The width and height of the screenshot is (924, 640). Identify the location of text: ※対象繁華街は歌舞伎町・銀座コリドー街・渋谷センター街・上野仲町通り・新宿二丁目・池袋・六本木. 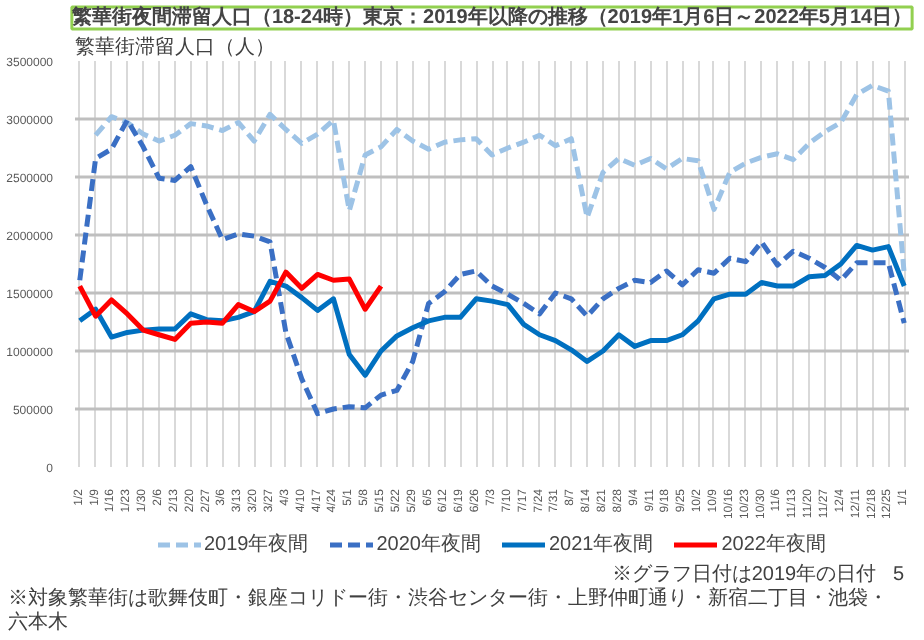
(448, 612).